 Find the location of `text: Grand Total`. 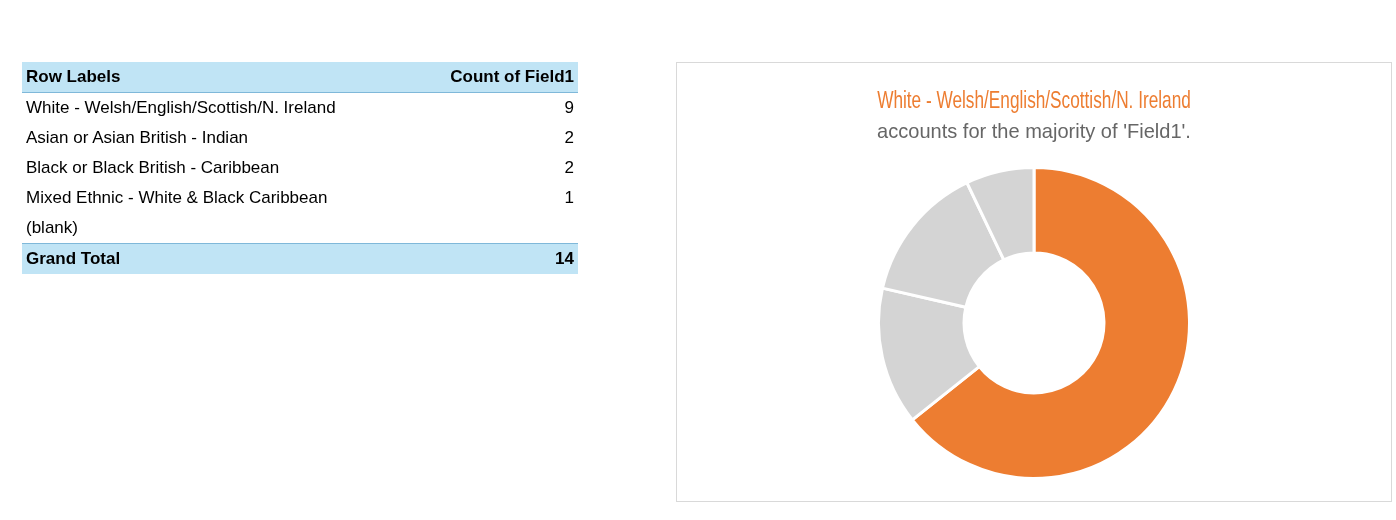

text: Grand Total is located at coordinates (221, 258).